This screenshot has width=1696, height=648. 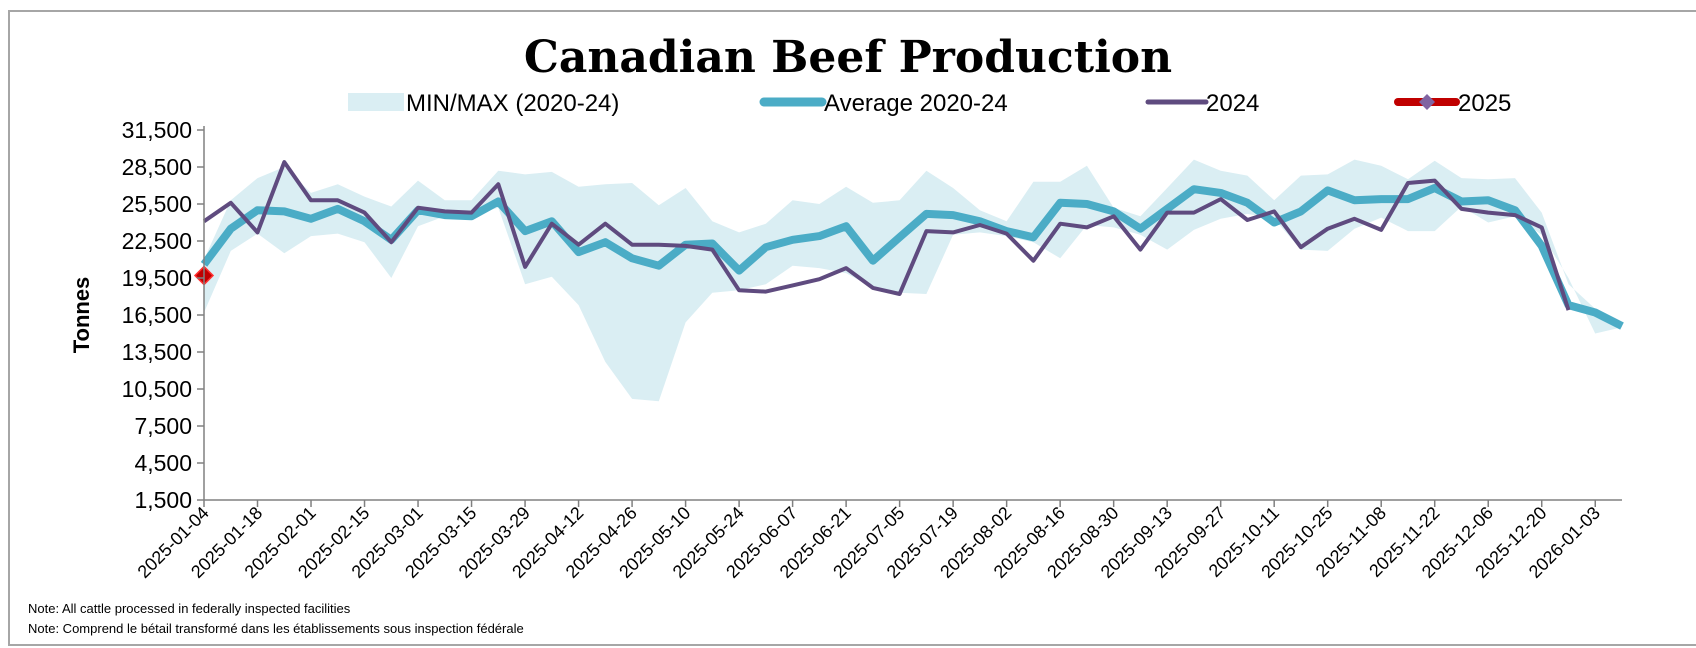 I want to click on legend-label: MIN/MAX (2020-24), so click(x=512, y=103).